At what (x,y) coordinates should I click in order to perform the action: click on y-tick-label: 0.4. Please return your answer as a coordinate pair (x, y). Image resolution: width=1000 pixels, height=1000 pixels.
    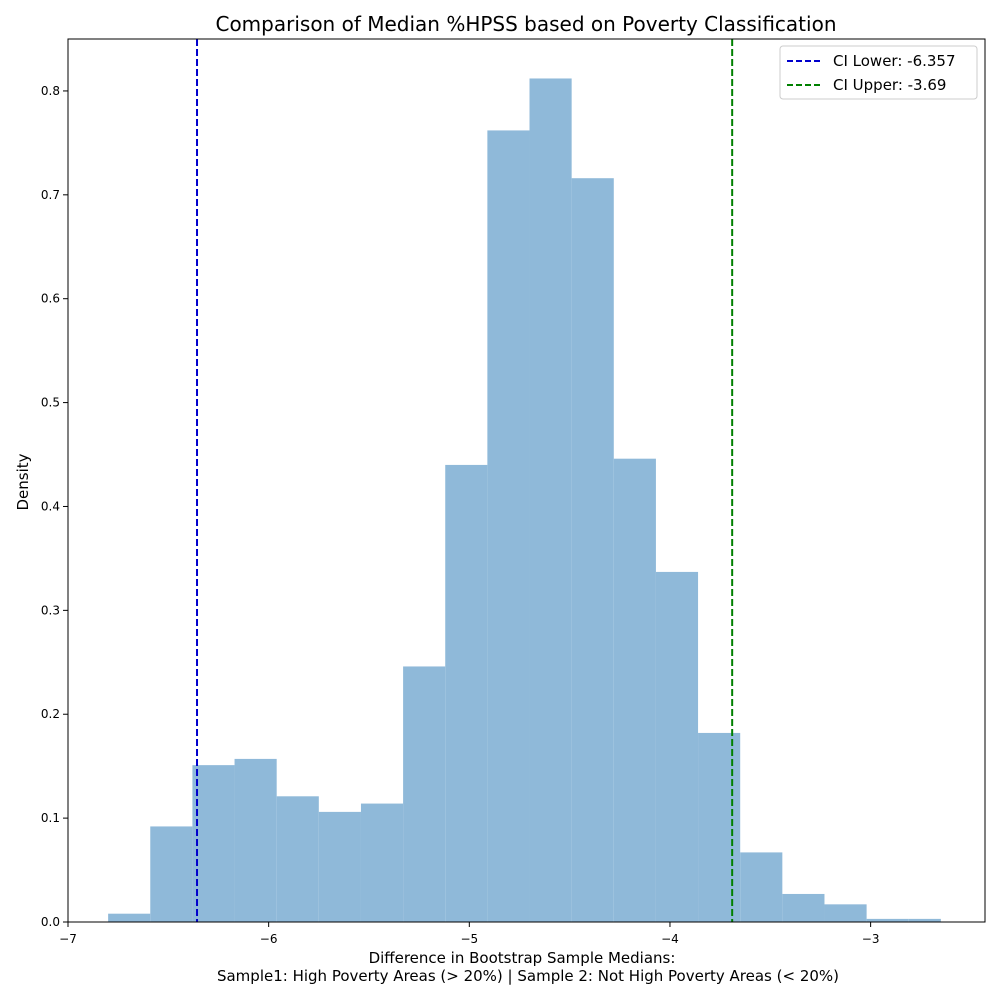
    Looking at the image, I should click on (50, 506).